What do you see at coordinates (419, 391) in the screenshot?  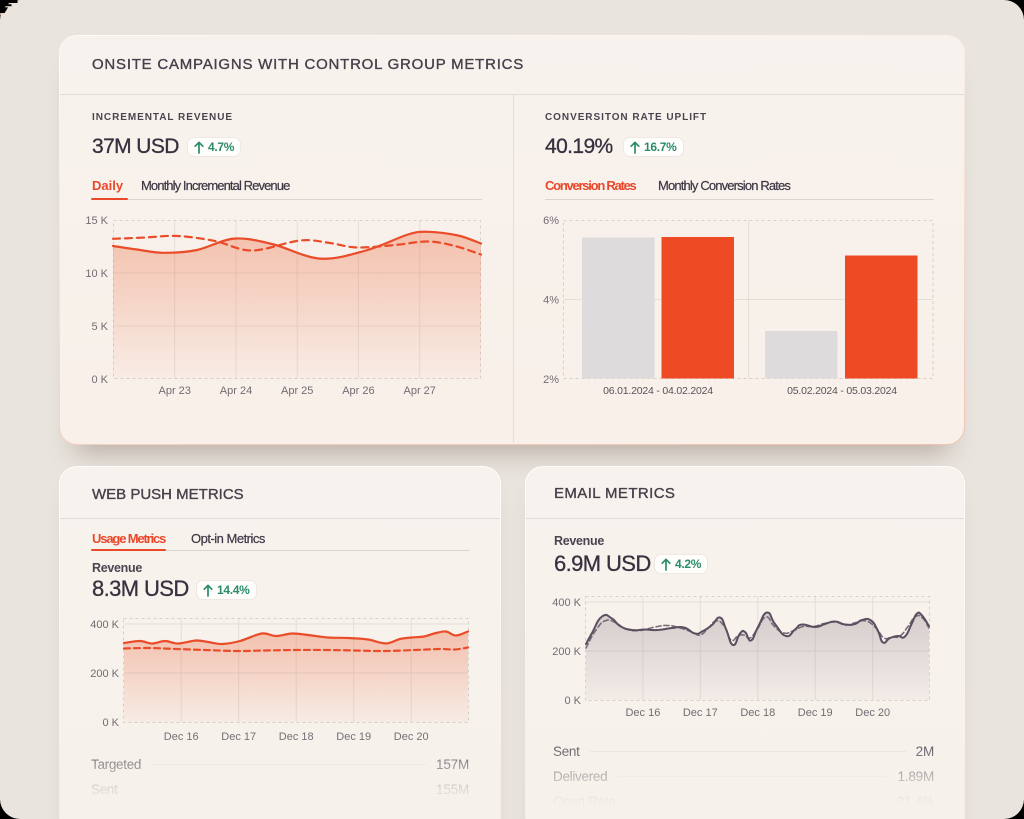 I see `svg-text: Apr 27` at bounding box center [419, 391].